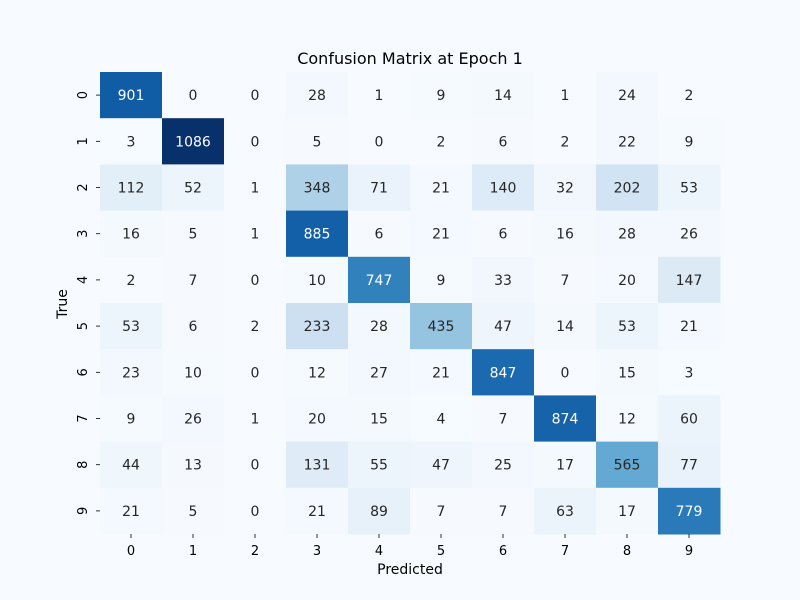  I want to click on cell-value-label: 53, so click(689, 189).